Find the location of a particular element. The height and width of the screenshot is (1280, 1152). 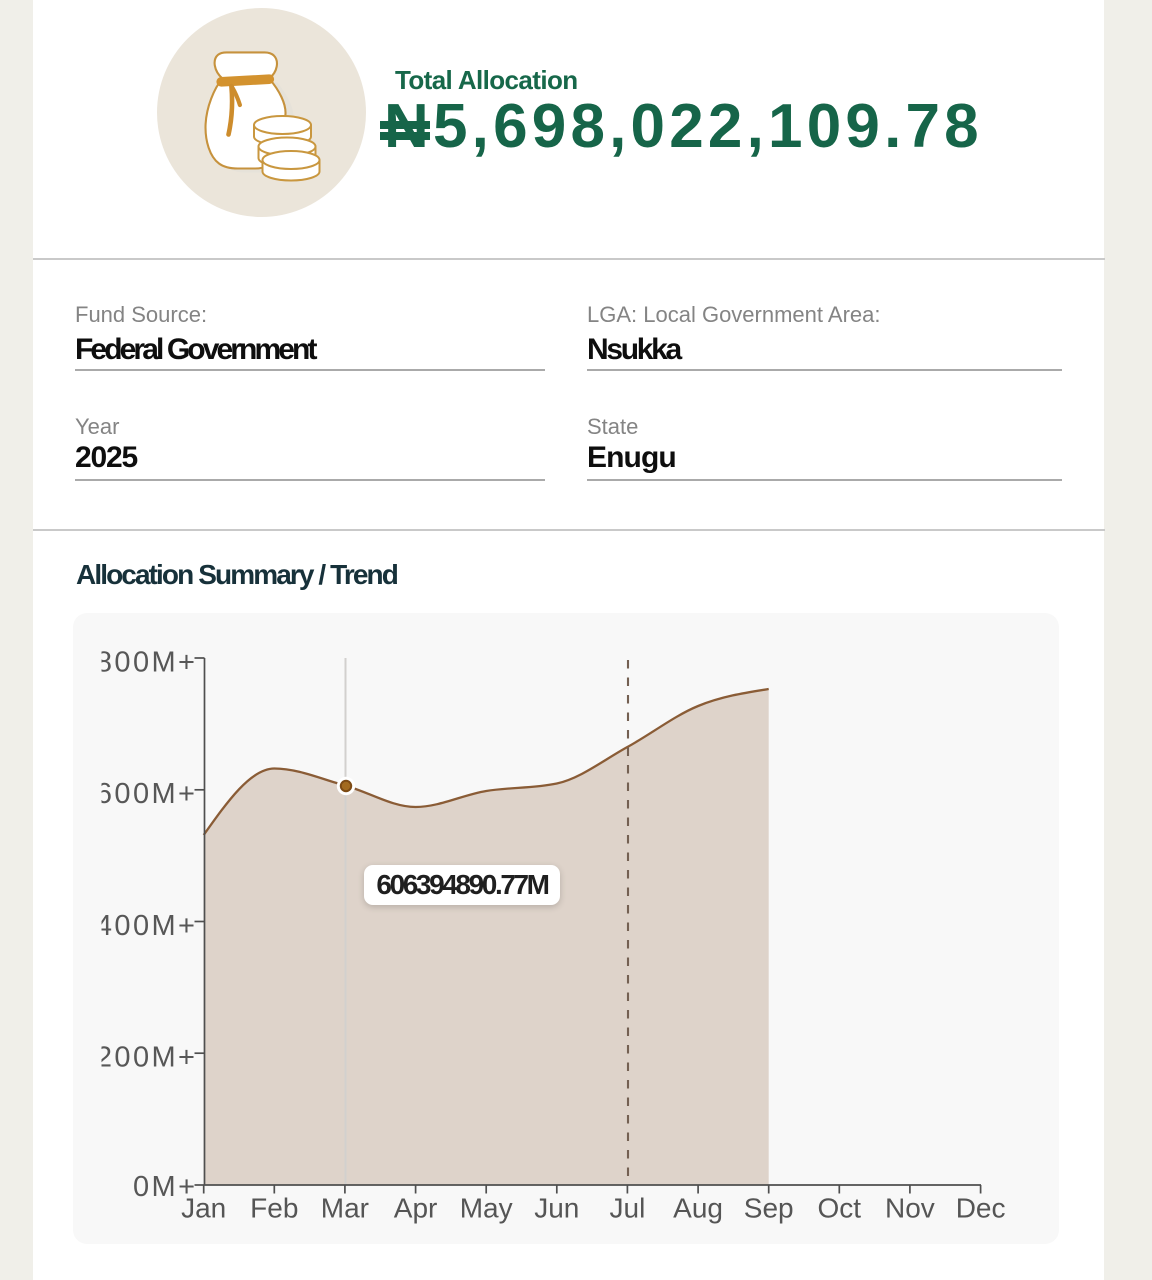

svg-text: Apr is located at coordinates (416, 1208).